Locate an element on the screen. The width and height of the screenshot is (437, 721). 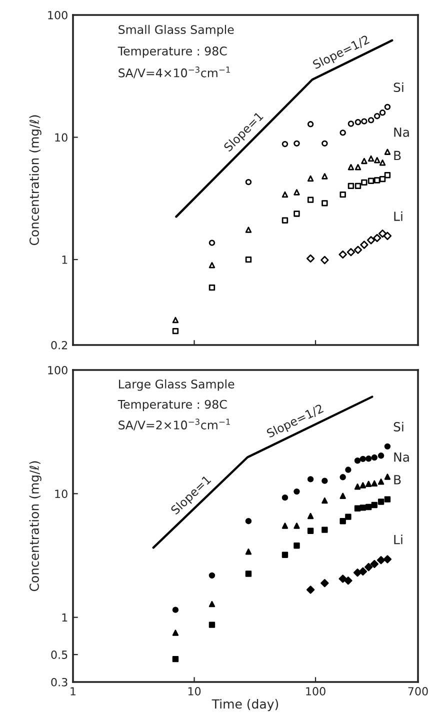
y-tick-label: 0.5 is located at coordinates (59, 654).